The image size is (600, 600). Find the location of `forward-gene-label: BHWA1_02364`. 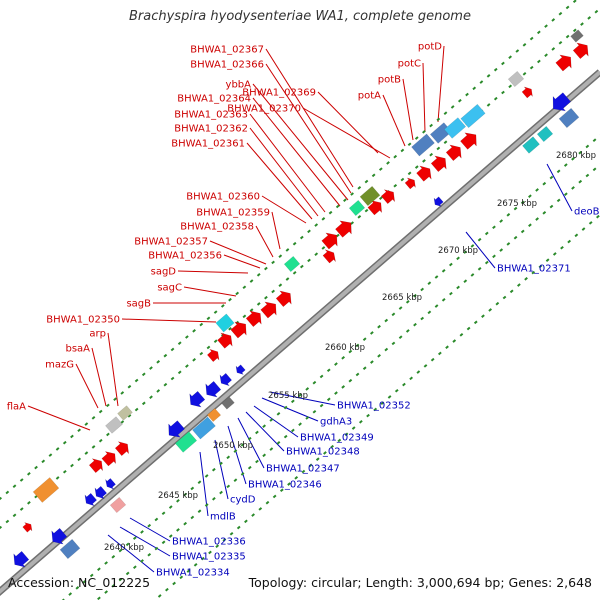

forward-gene-label: BHWA1_02364 is located at coordinates (214, 99).